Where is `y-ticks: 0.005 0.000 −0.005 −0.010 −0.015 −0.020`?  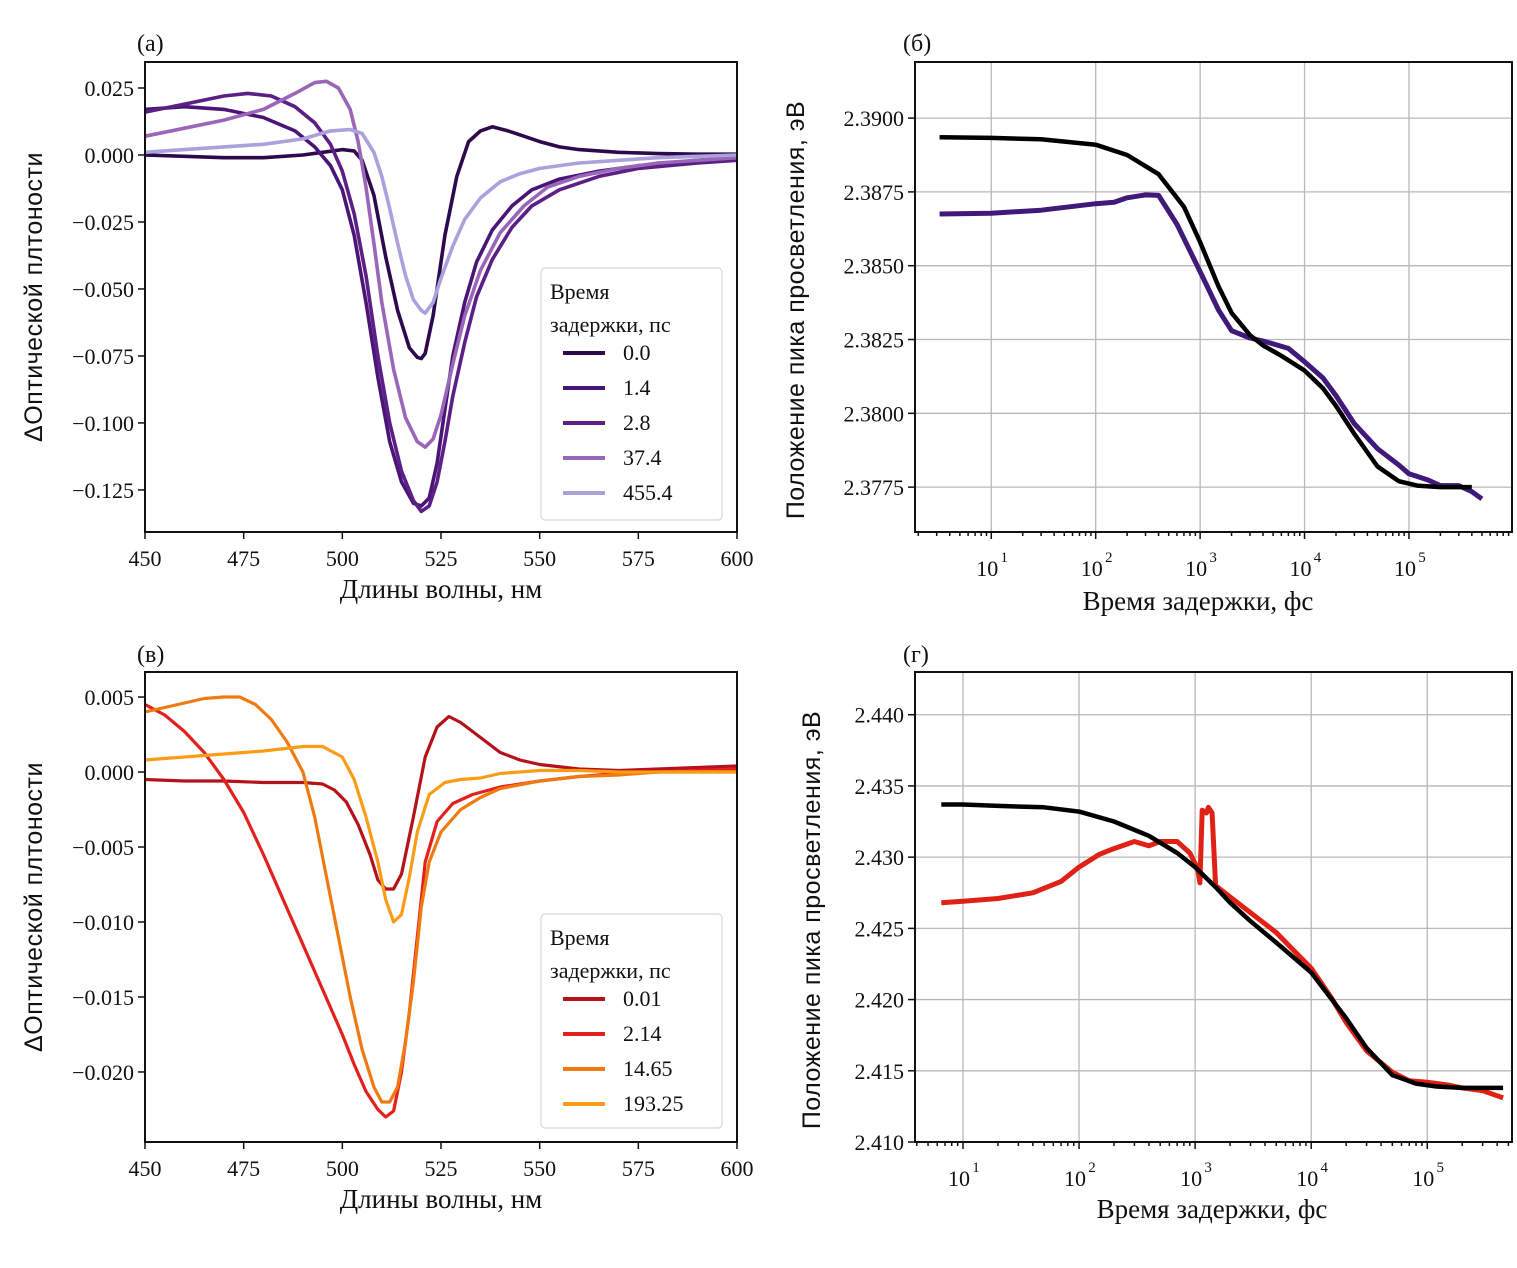 y-ticks: 0.005 0.000 −0.005 −0.010 −0.015 −0.020 is located at coordinates (108, 885).